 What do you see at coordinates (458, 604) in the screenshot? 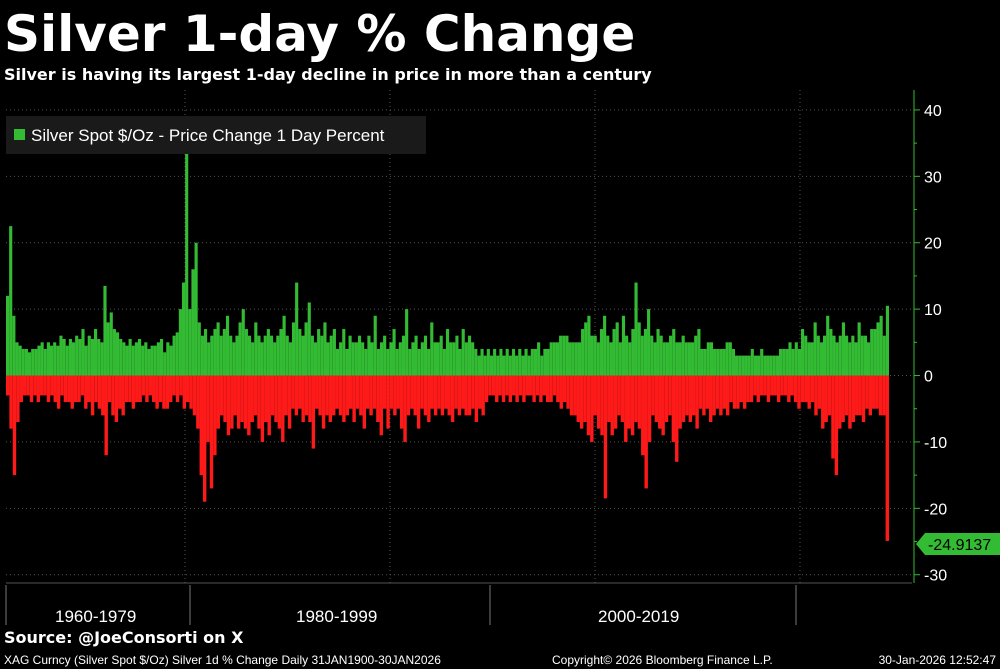
I see `x-axis-periods: 1960-1979 1980-1999 2000-2019` at bounding box center [458, 604].